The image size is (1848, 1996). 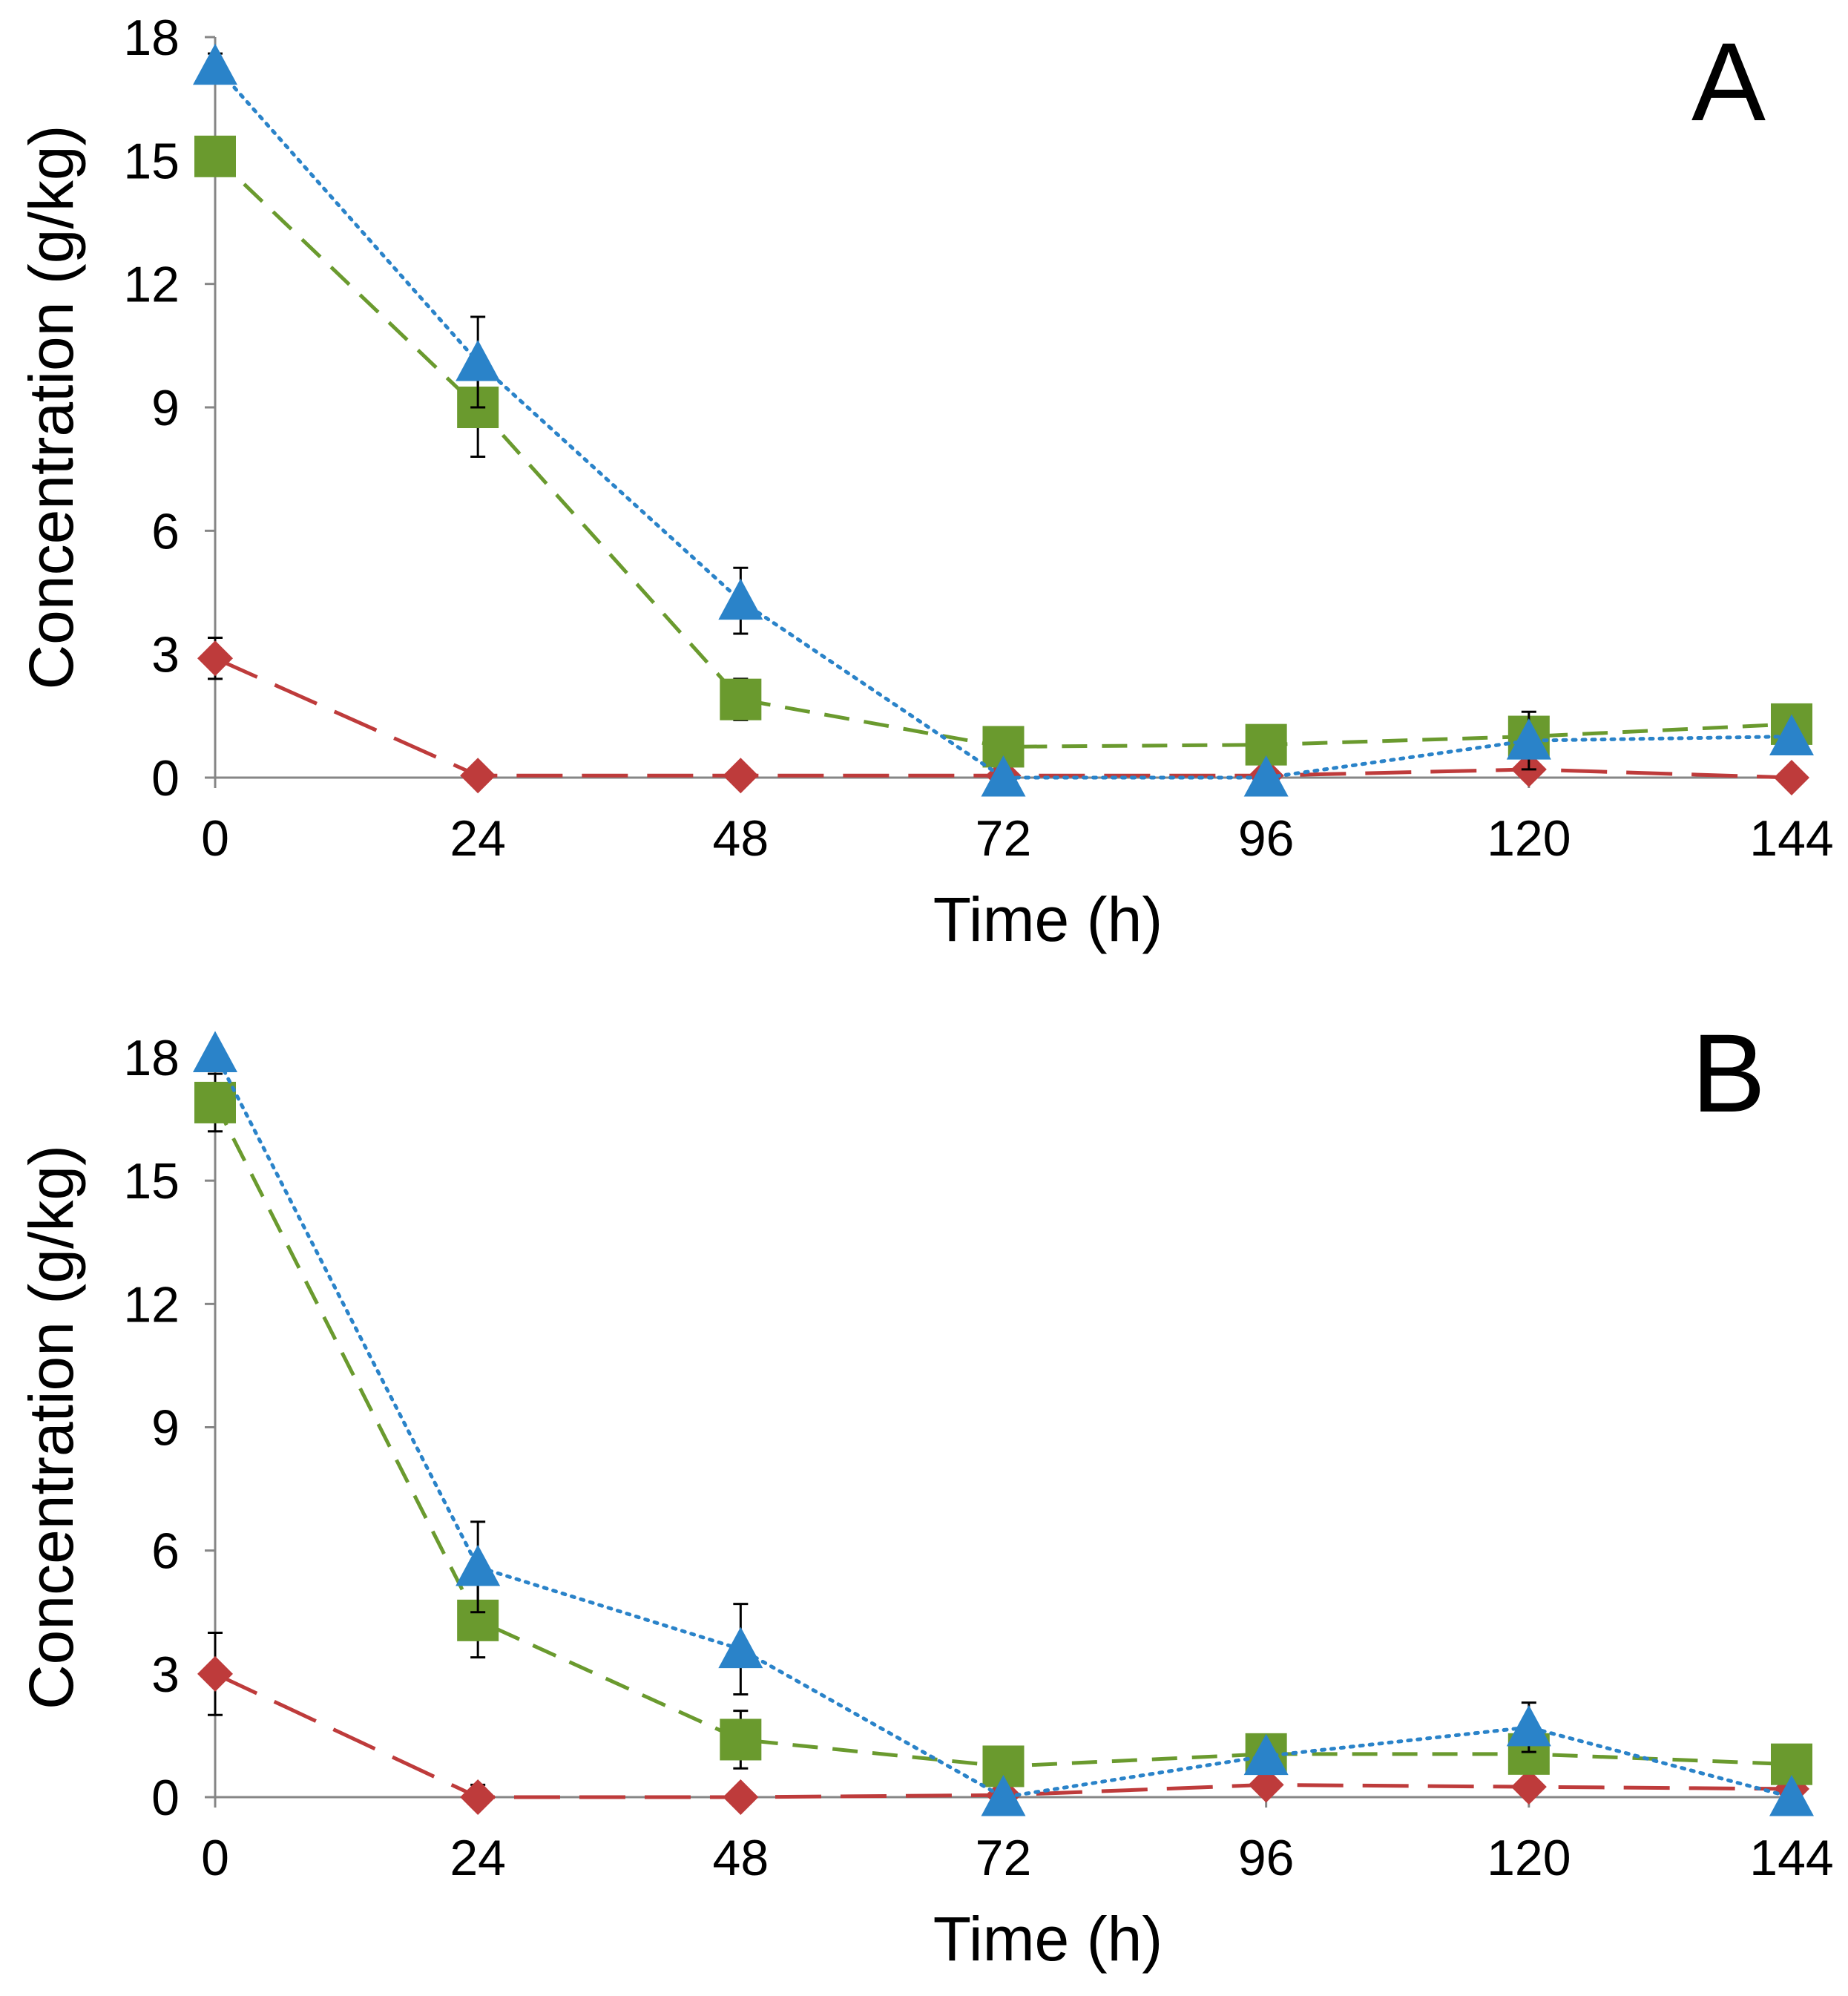 I want to click on panel-label: B, so click(x=1728, y=1073).